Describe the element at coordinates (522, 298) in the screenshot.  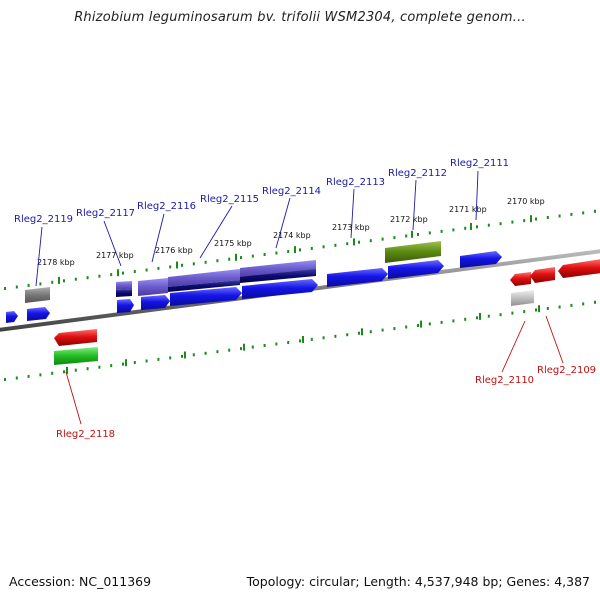
I see `gene-box-gray` at that location.